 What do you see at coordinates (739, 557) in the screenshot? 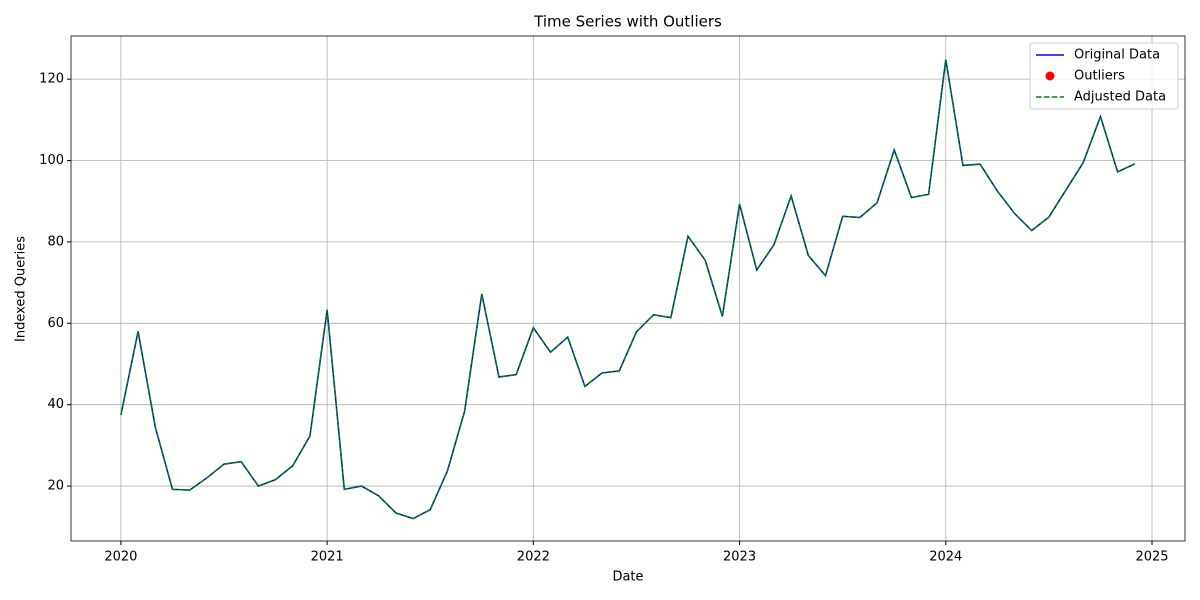
I see `x-tick-label: 2023` at bounding box center [739, 557].